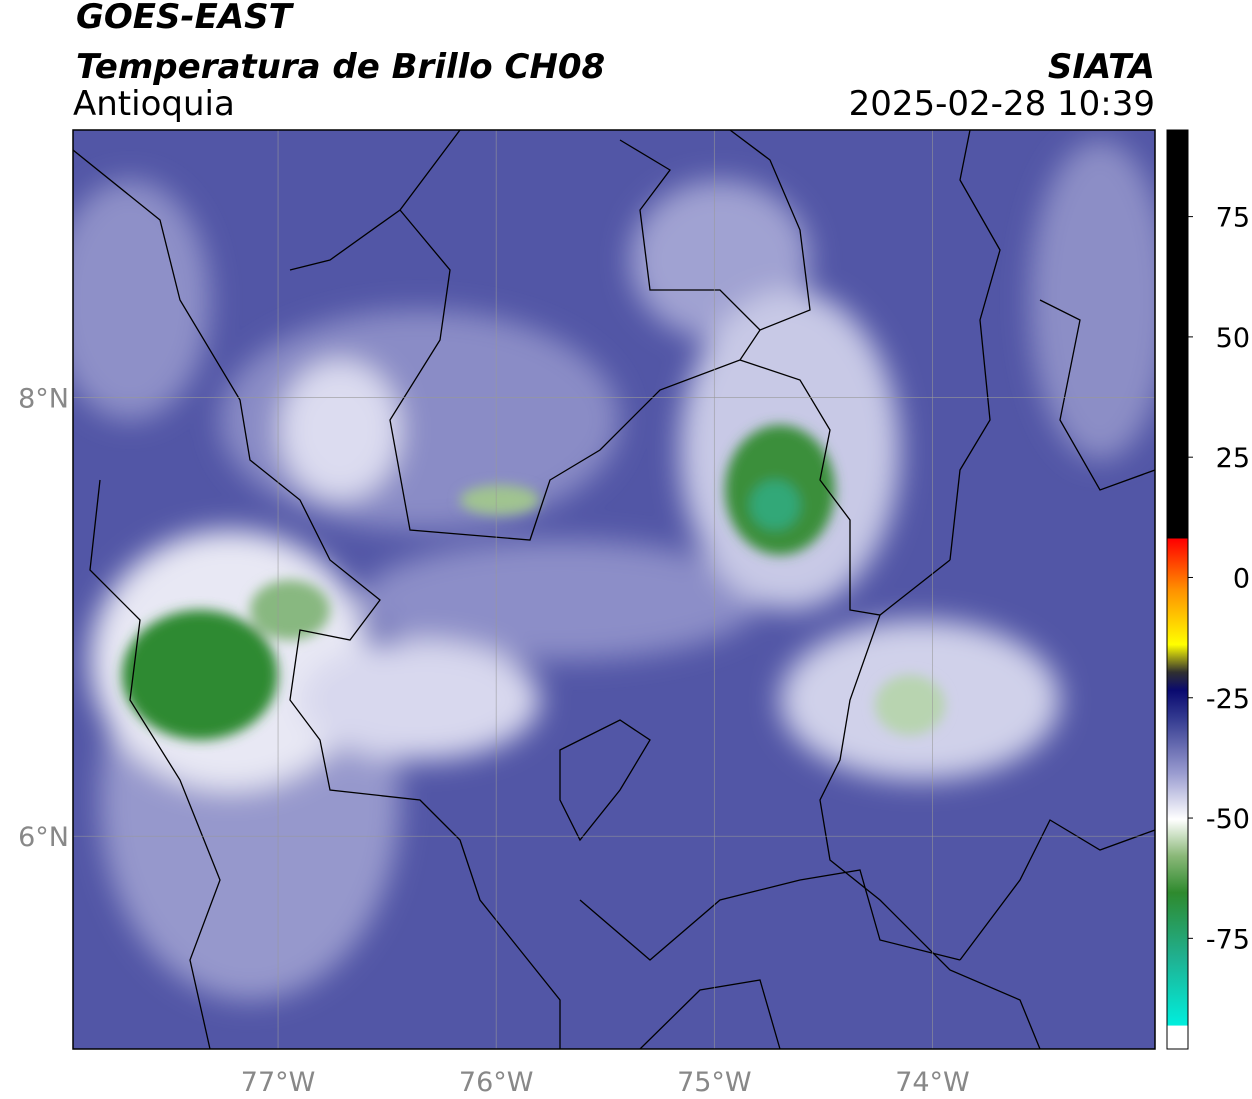  Describe the element at coordinates (1228, 939) in the screenshot. I see `colorbar-tick-label: -75` at that location.